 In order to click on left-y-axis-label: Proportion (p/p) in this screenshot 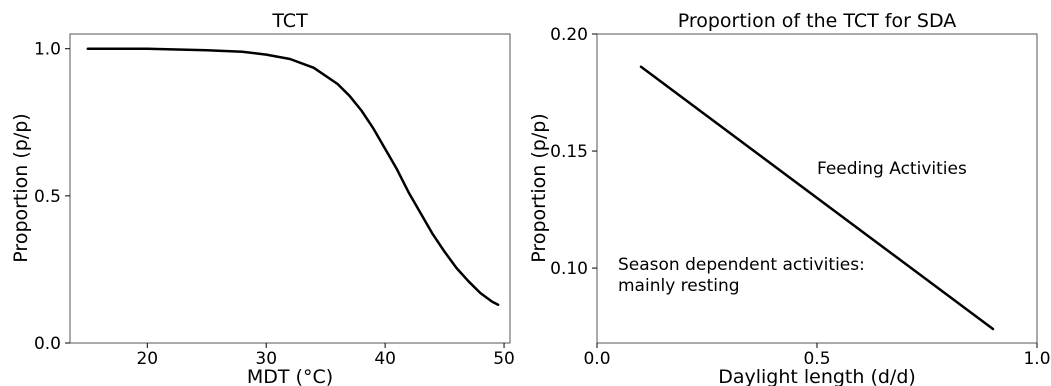, I will do `click(21, 187)`.